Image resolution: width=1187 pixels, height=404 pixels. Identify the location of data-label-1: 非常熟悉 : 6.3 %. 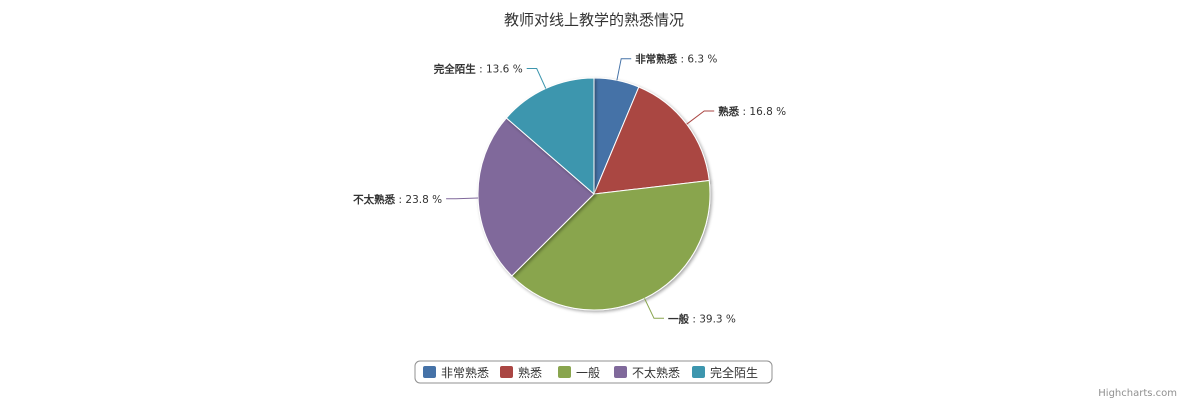
(676, 59).